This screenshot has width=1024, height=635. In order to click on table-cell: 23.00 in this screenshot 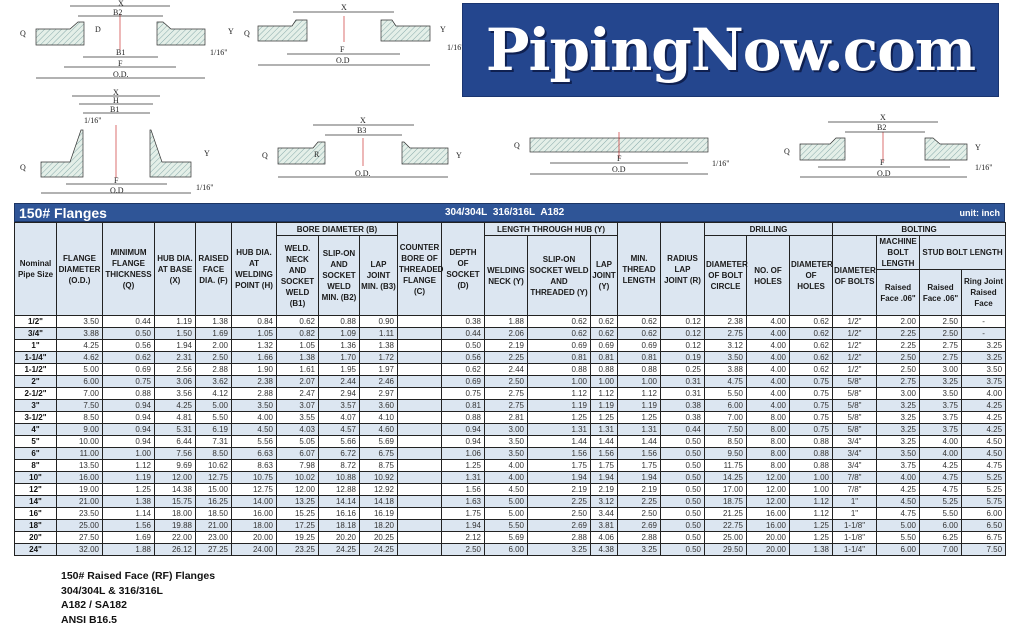, I will do `click(213, 537)`.